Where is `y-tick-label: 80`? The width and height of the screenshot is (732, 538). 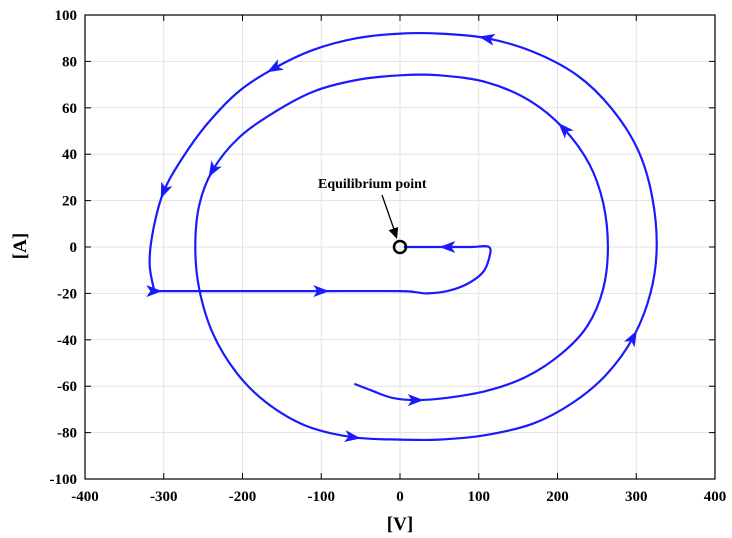 y-tick-label: 80 is located at coordinates (69, 62).